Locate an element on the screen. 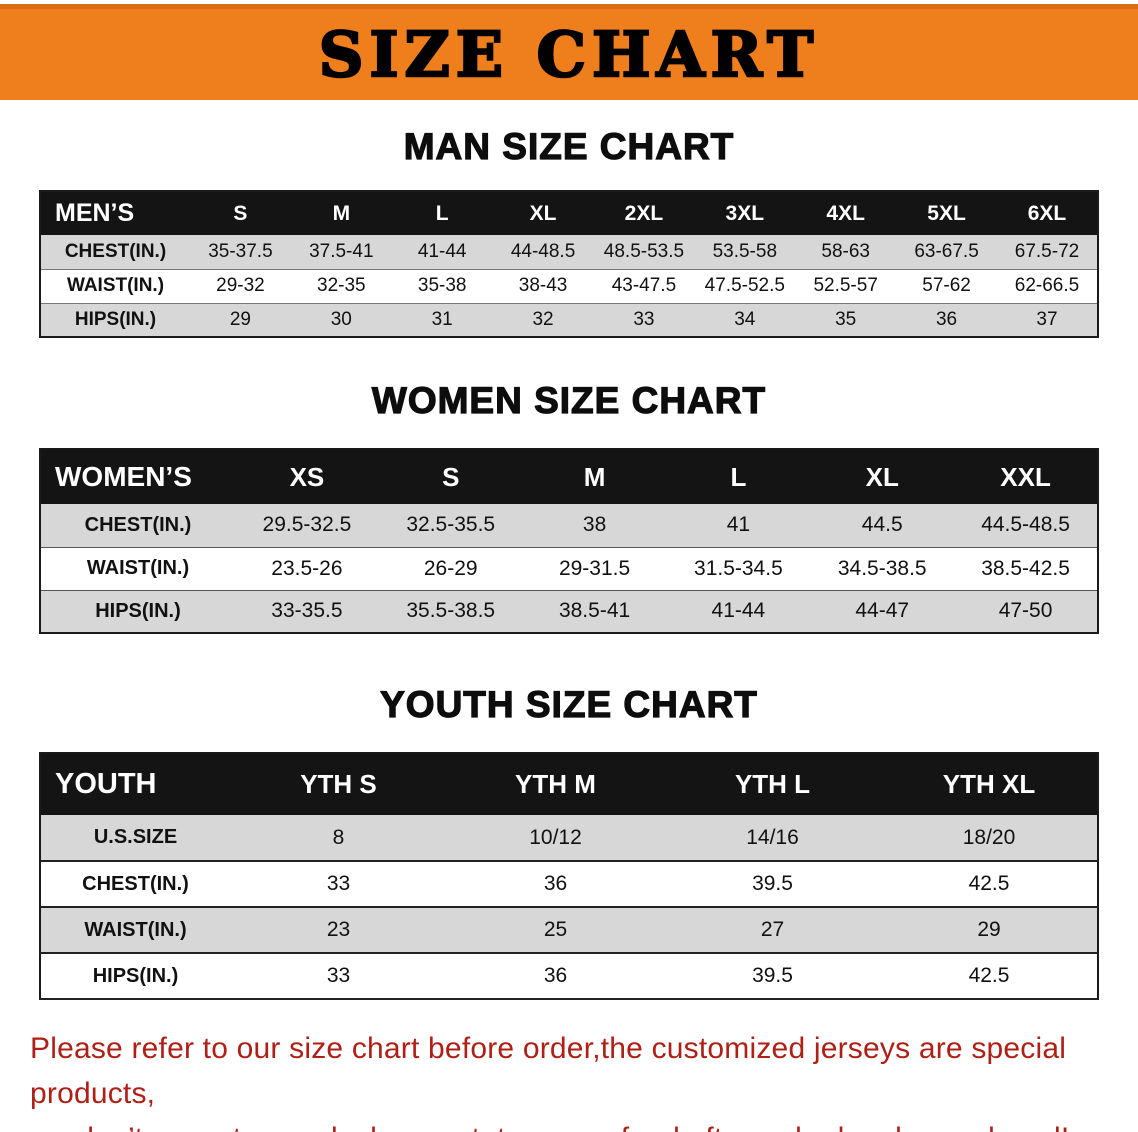  size-header-cell: 6XL is located at coordinates (1047, 213).